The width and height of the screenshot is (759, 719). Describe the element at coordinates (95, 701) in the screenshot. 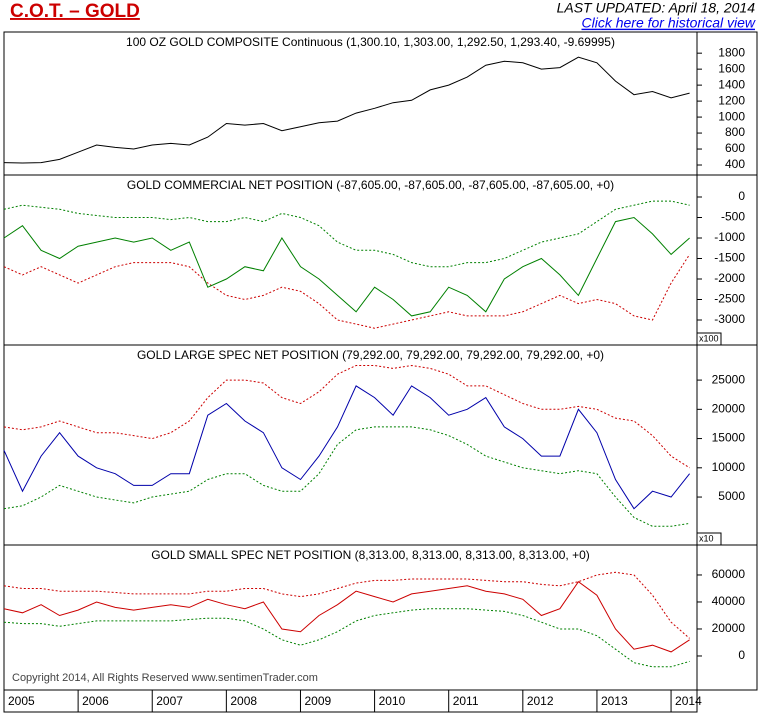

I see `x-tick-label: 2006` at that location.